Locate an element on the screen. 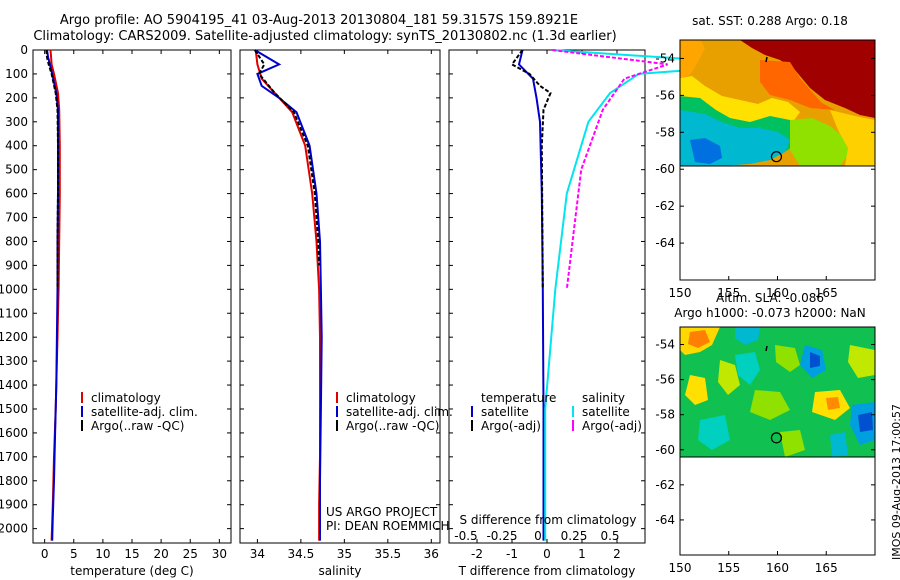 The image size is (900, 580). x-tick-label: 36 is located at coordinates (431, 554).